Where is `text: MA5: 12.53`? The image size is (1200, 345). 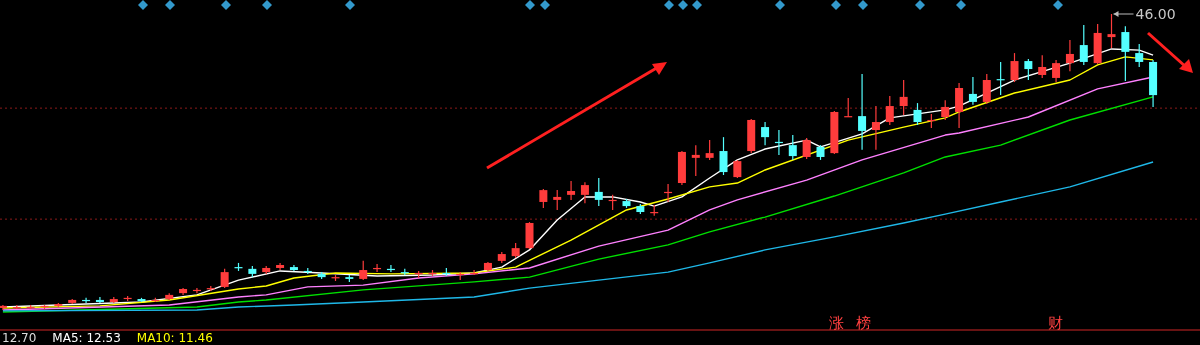 text: MA5: 12.53 is located at coordinates (86, 338).